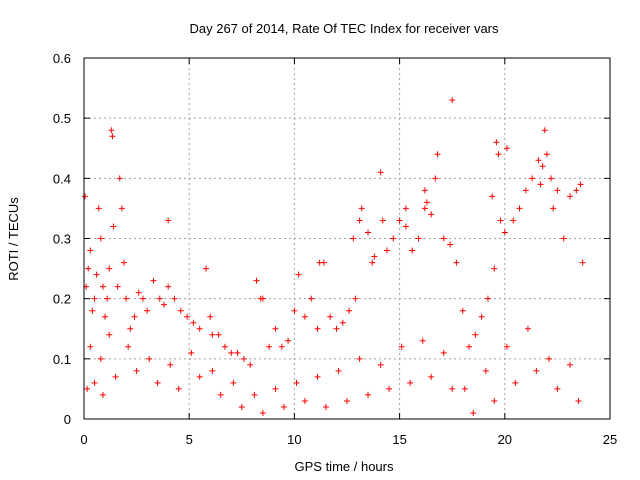  Describe the element at coordinates (62, 178) in the screenshot. I see `y-tick-label: 0.4` at that location.